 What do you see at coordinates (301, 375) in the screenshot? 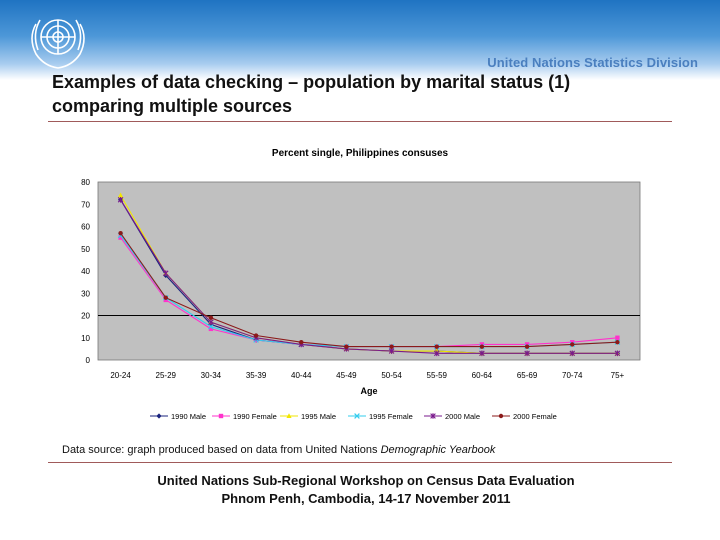
I see `x-tick-label: 40-44` at bounding box center [301, 375].